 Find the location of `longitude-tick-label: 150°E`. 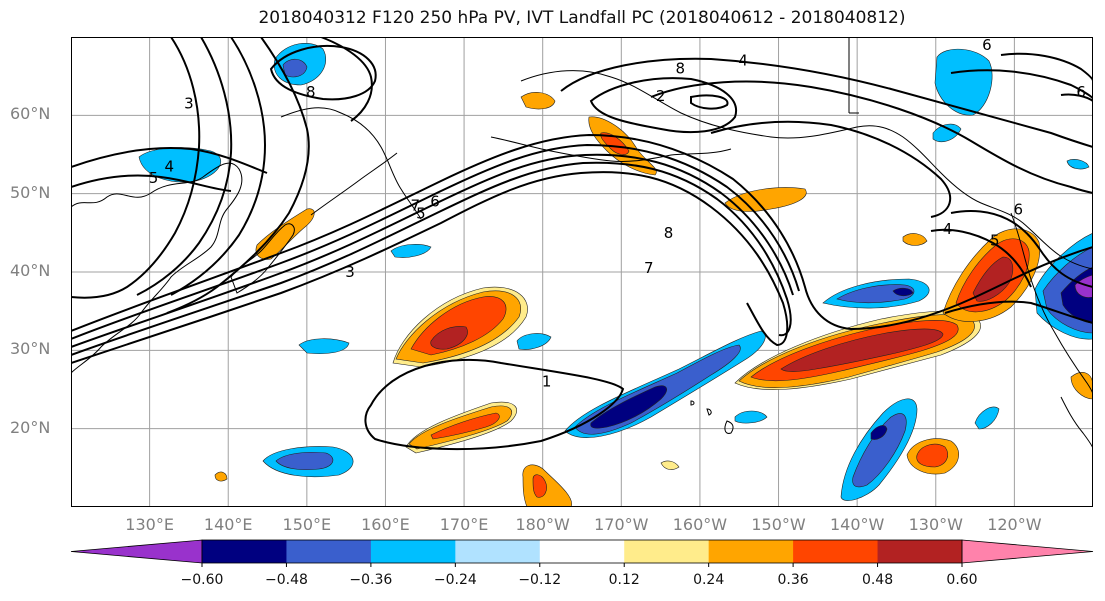

longitude-tick-label: 150°E is located at coordinates (307, 524).